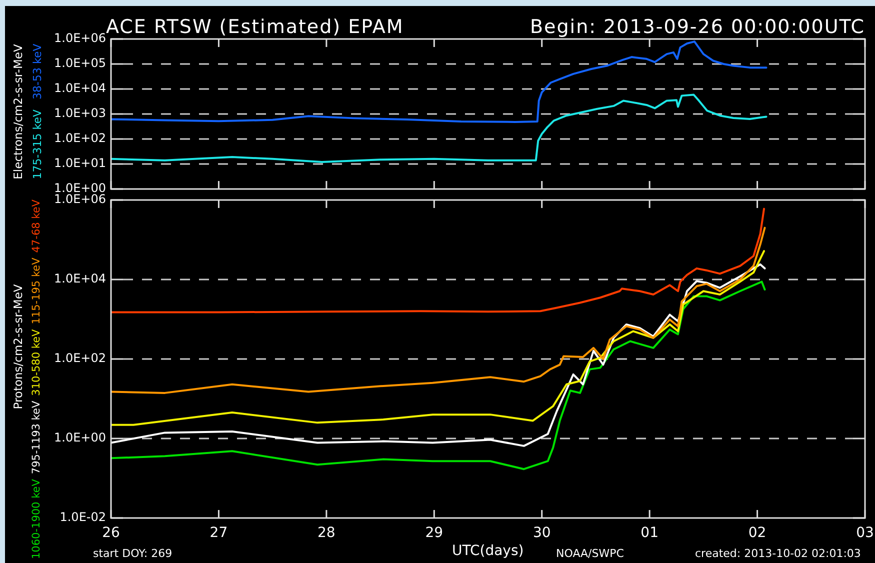  What do you see at coordinates (111, 533) in the screenshot?
I see `x-tick-label: 26` at bounding box center [111, 533].